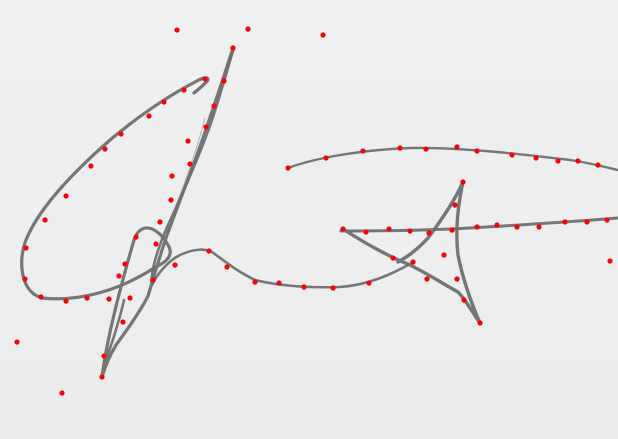  I want to click on long-underline-stroke, so click(478, 224).